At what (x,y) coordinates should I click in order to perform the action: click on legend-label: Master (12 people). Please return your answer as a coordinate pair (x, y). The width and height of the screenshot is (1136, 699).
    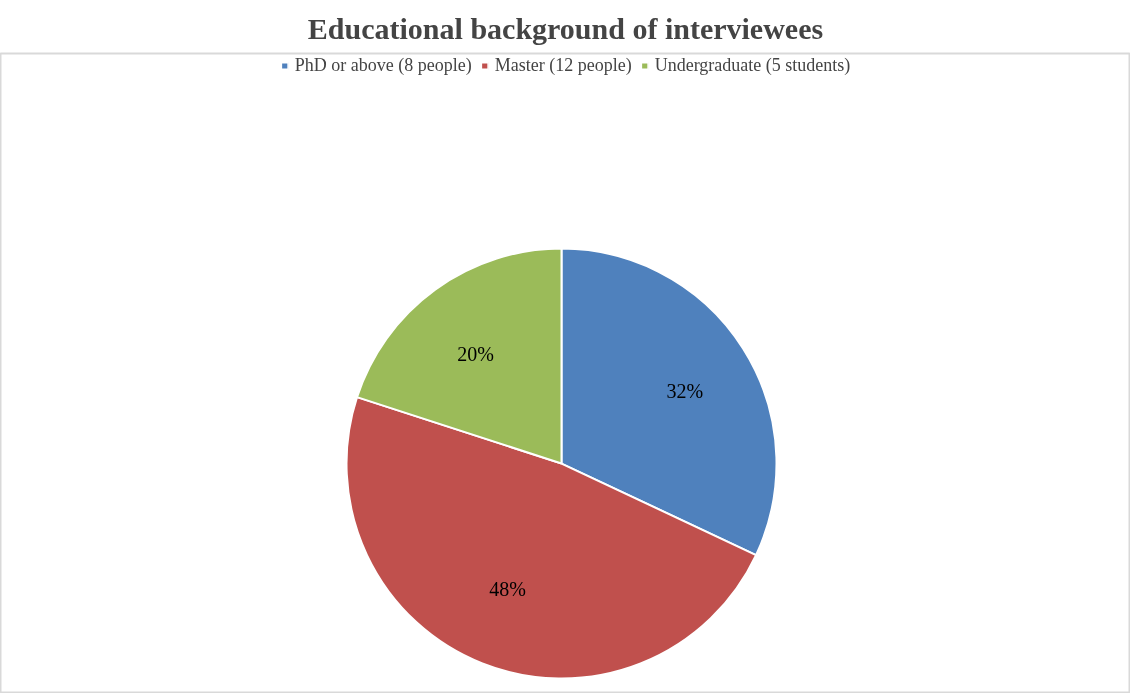
    Looking at the image, I should click on (563, 65).